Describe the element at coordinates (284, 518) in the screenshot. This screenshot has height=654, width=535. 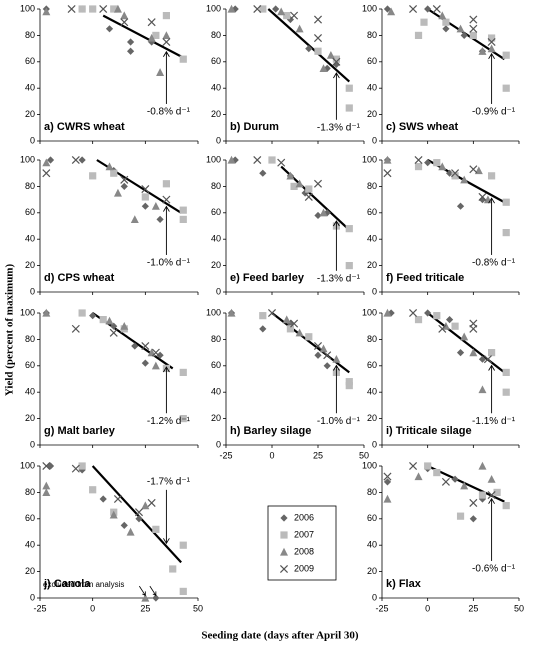
I see `legend-marker` at that location.